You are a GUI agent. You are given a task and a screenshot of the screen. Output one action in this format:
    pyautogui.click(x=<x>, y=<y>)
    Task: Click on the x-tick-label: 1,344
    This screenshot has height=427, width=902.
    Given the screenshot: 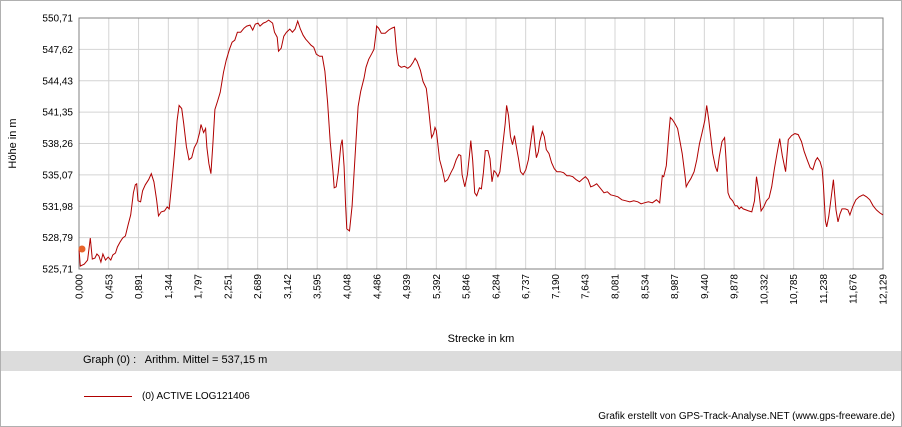 What is the action you would take?
    pyautogui.click(x=169, y=286)
    